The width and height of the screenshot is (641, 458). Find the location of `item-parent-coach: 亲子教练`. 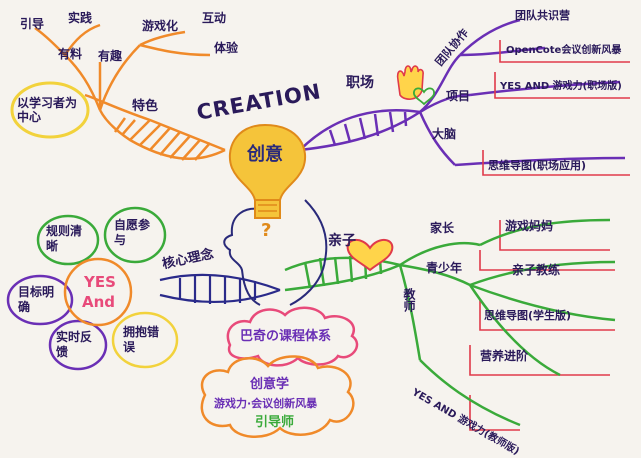

item-parent-coach: 亲子教练 is located at coordinates (536, 270).